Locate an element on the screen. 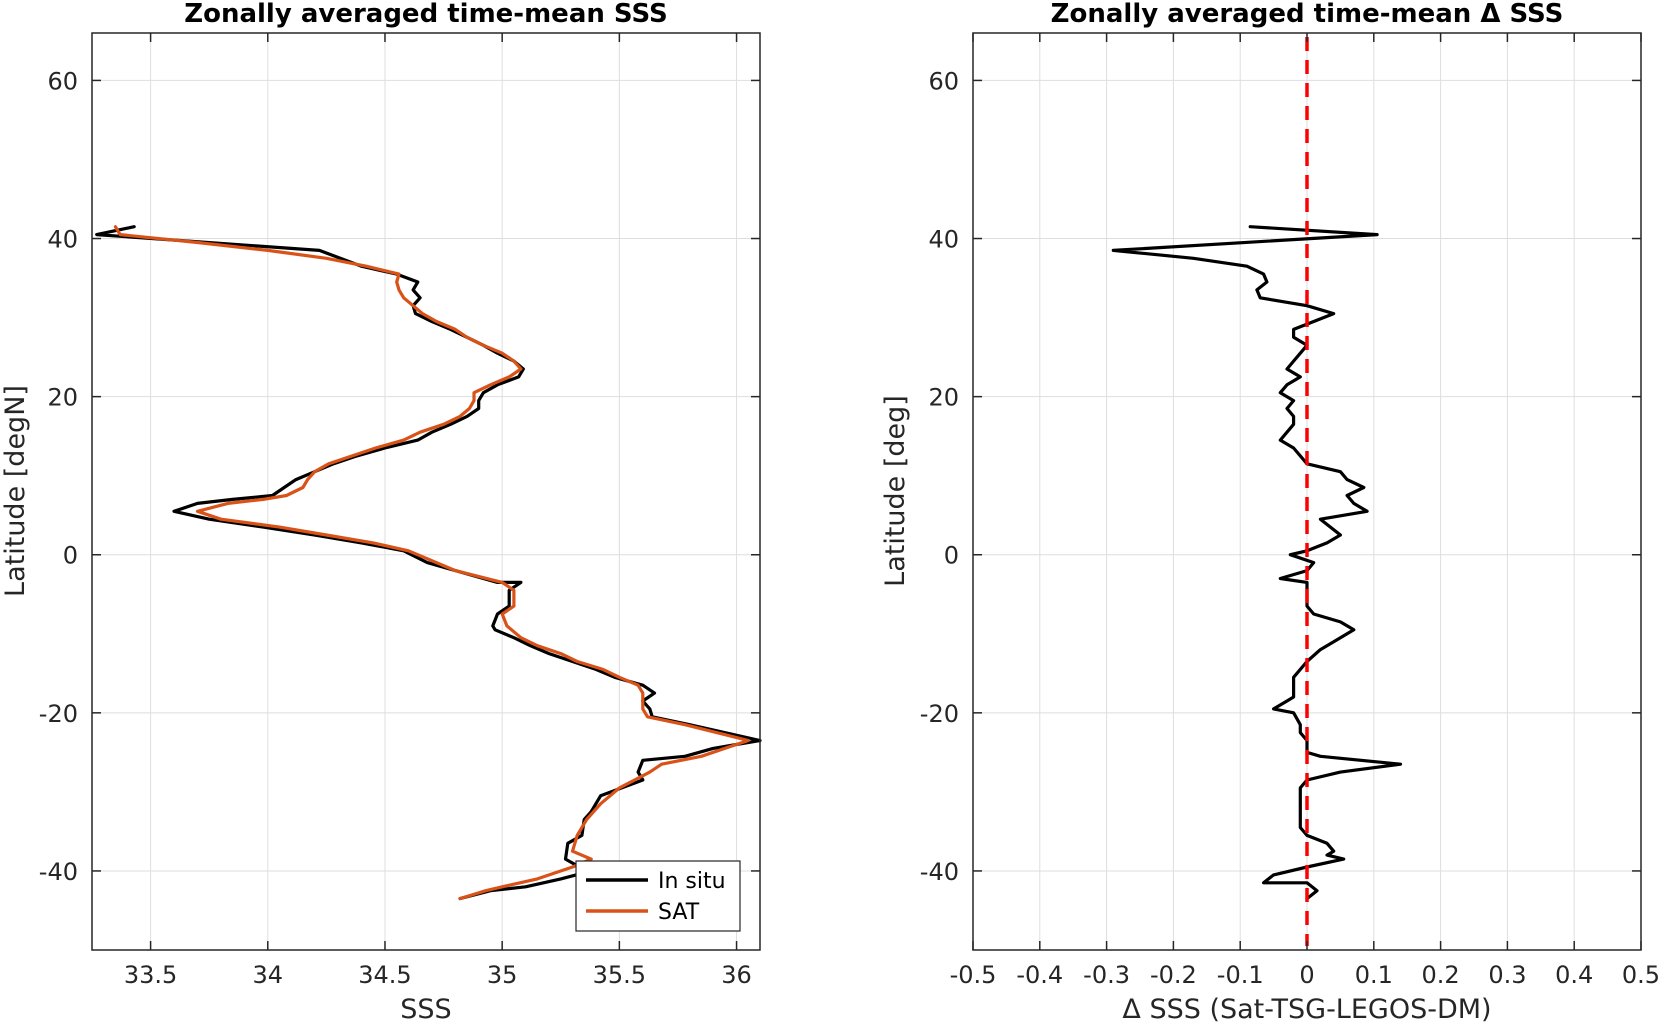  x-tick-label: 34 is located at coordinates (268, 975).